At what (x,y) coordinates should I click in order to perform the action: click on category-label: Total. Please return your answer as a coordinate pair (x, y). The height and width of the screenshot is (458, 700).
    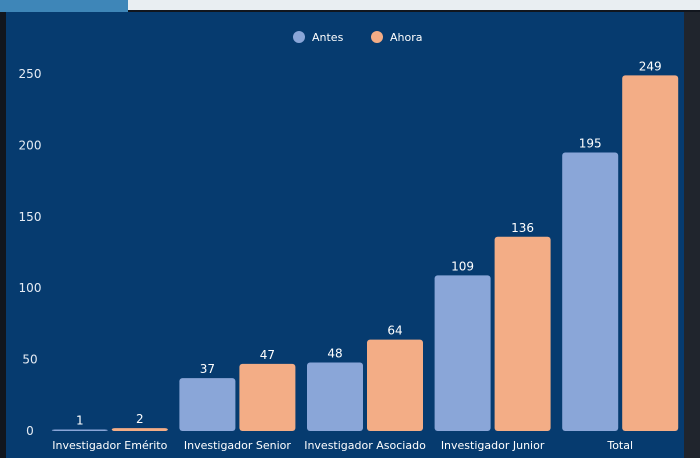
    Looking at the image, I should click on (619, 445).